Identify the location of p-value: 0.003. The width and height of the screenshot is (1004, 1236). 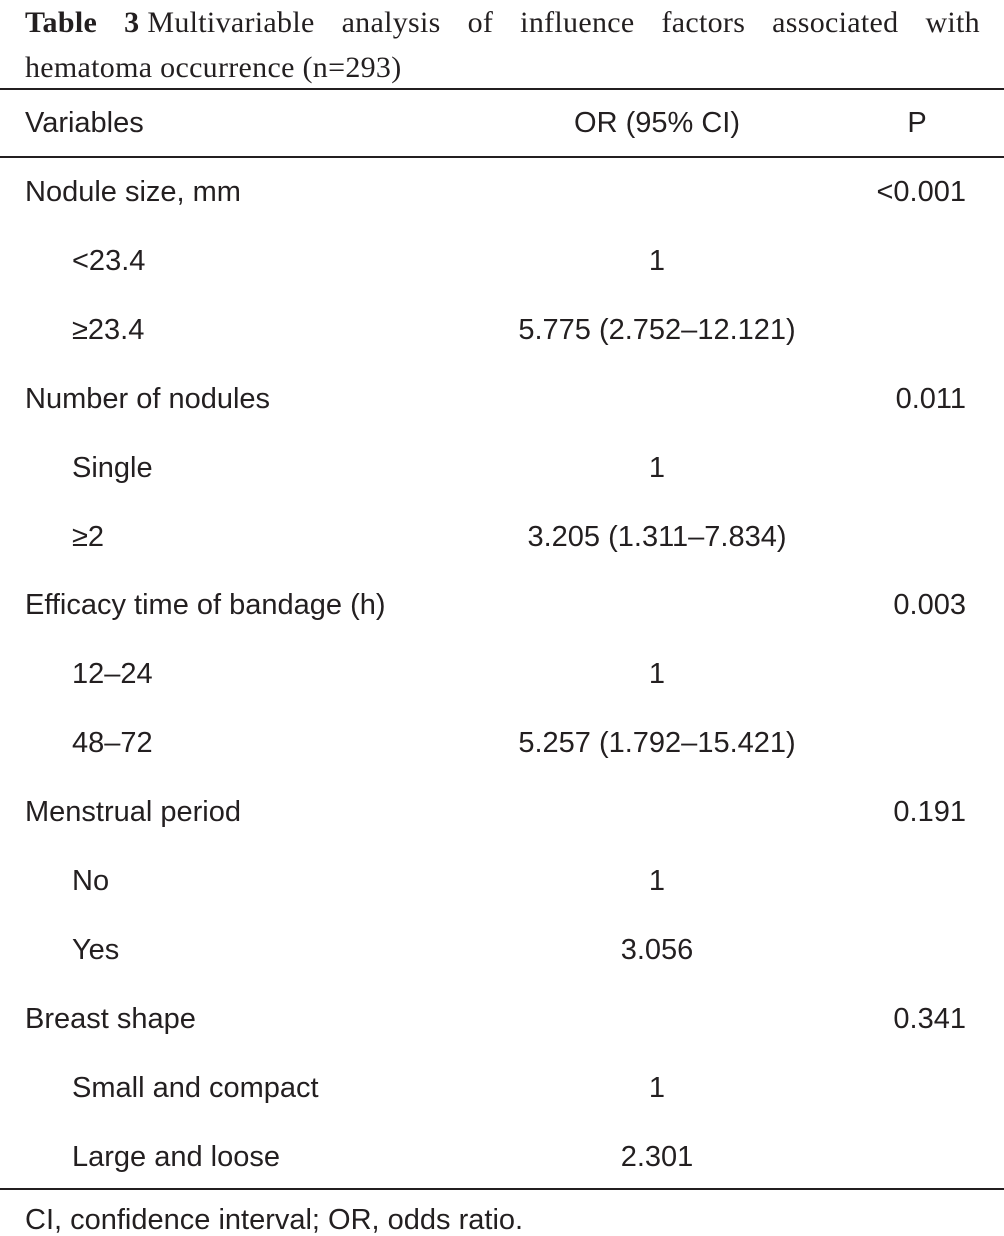
(929, 605).